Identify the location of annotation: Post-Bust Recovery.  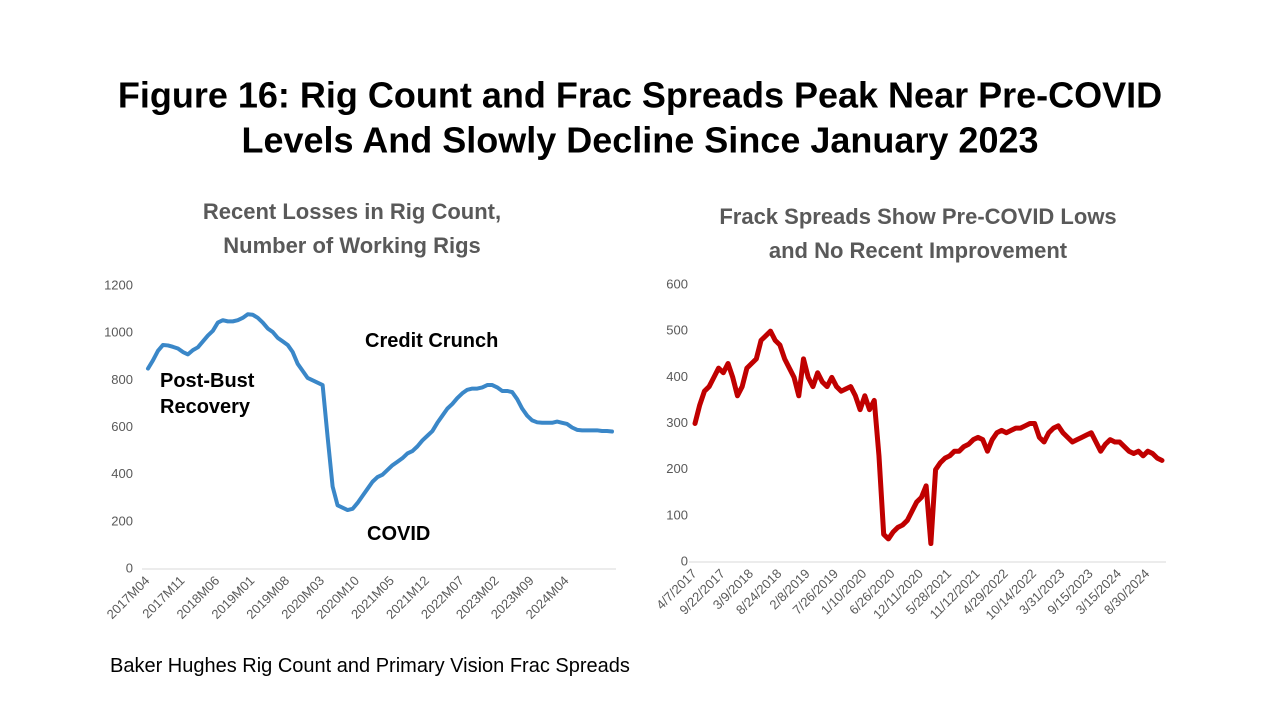
(207, 394).